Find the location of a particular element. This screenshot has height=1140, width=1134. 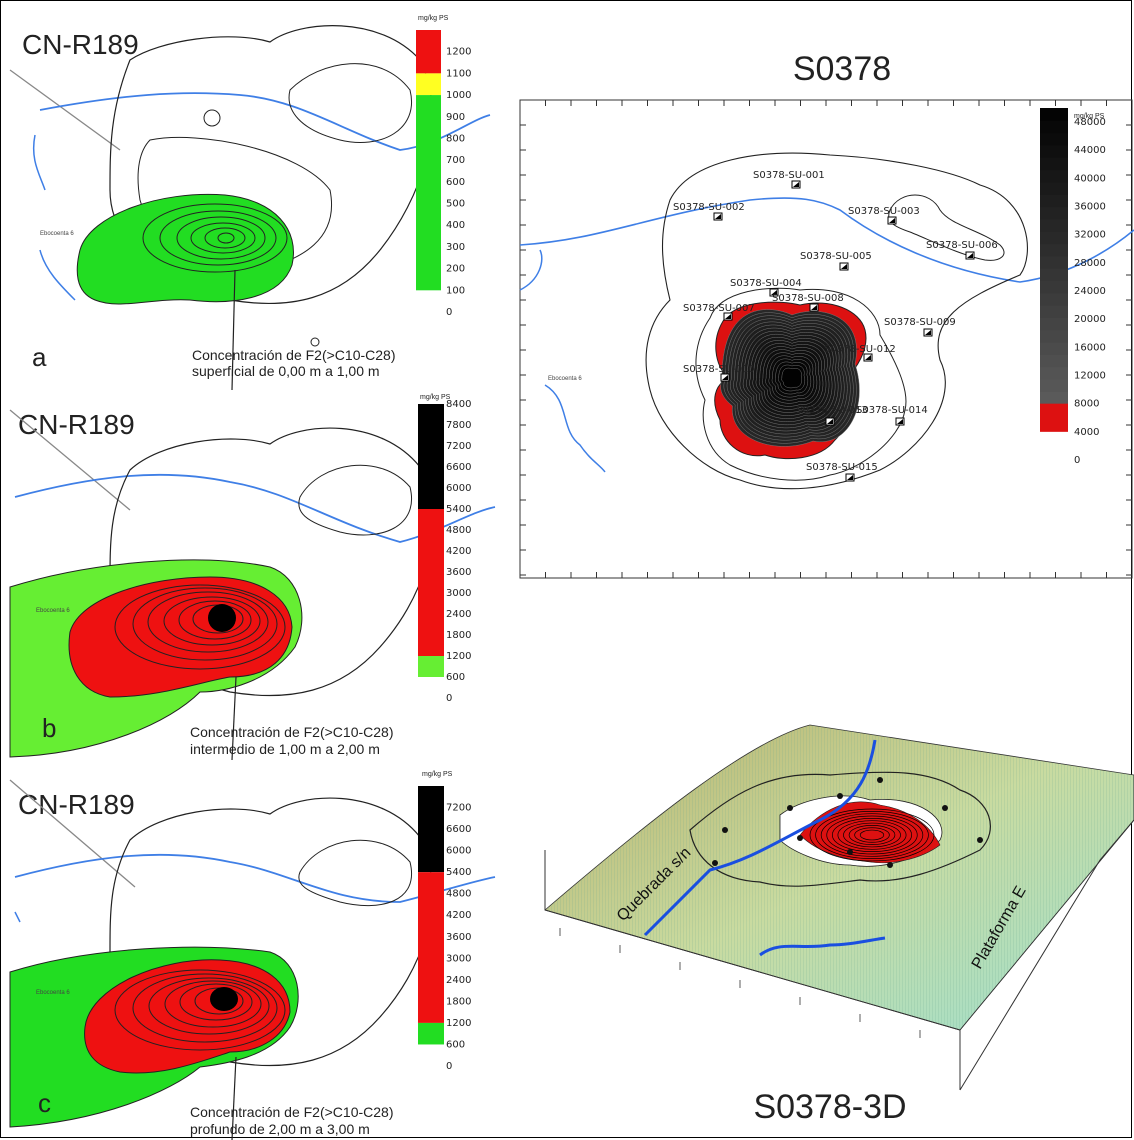

legend-tick-label: 16000 is located at coordinates (1090, 347).